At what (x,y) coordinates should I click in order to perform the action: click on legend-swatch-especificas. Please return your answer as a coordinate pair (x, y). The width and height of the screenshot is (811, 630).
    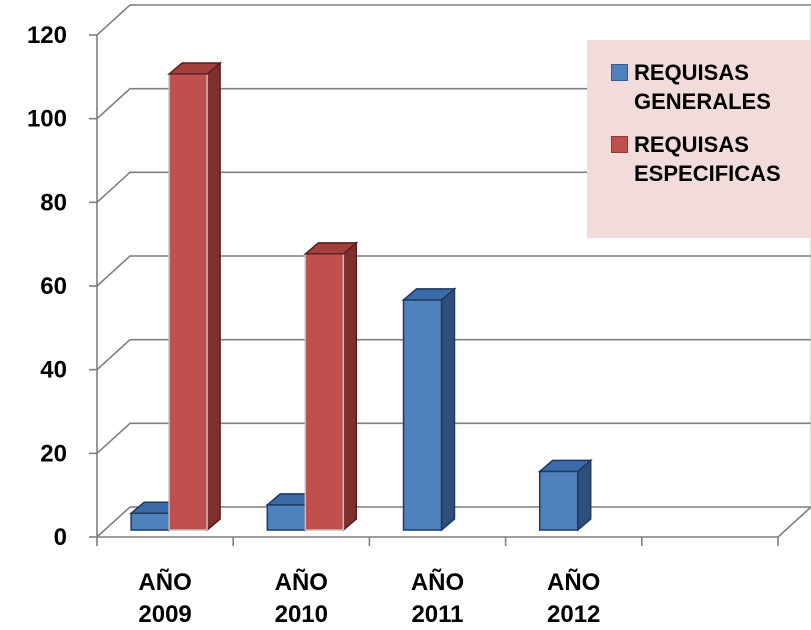
    Looking at the image, I should click on (619, 144).